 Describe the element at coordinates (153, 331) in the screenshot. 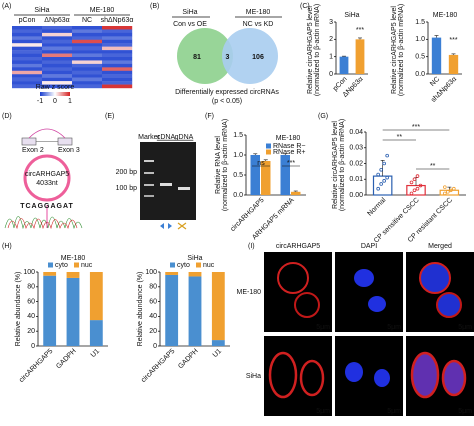

I see `y-tick-label: 20` at that location.